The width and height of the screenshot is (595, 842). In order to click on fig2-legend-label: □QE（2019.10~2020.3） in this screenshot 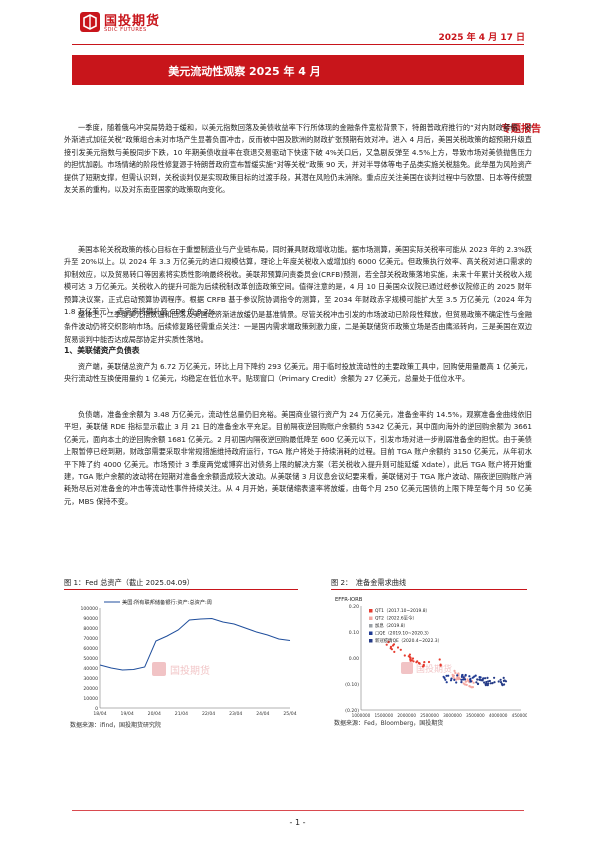, I will do `click(403, 634)`.